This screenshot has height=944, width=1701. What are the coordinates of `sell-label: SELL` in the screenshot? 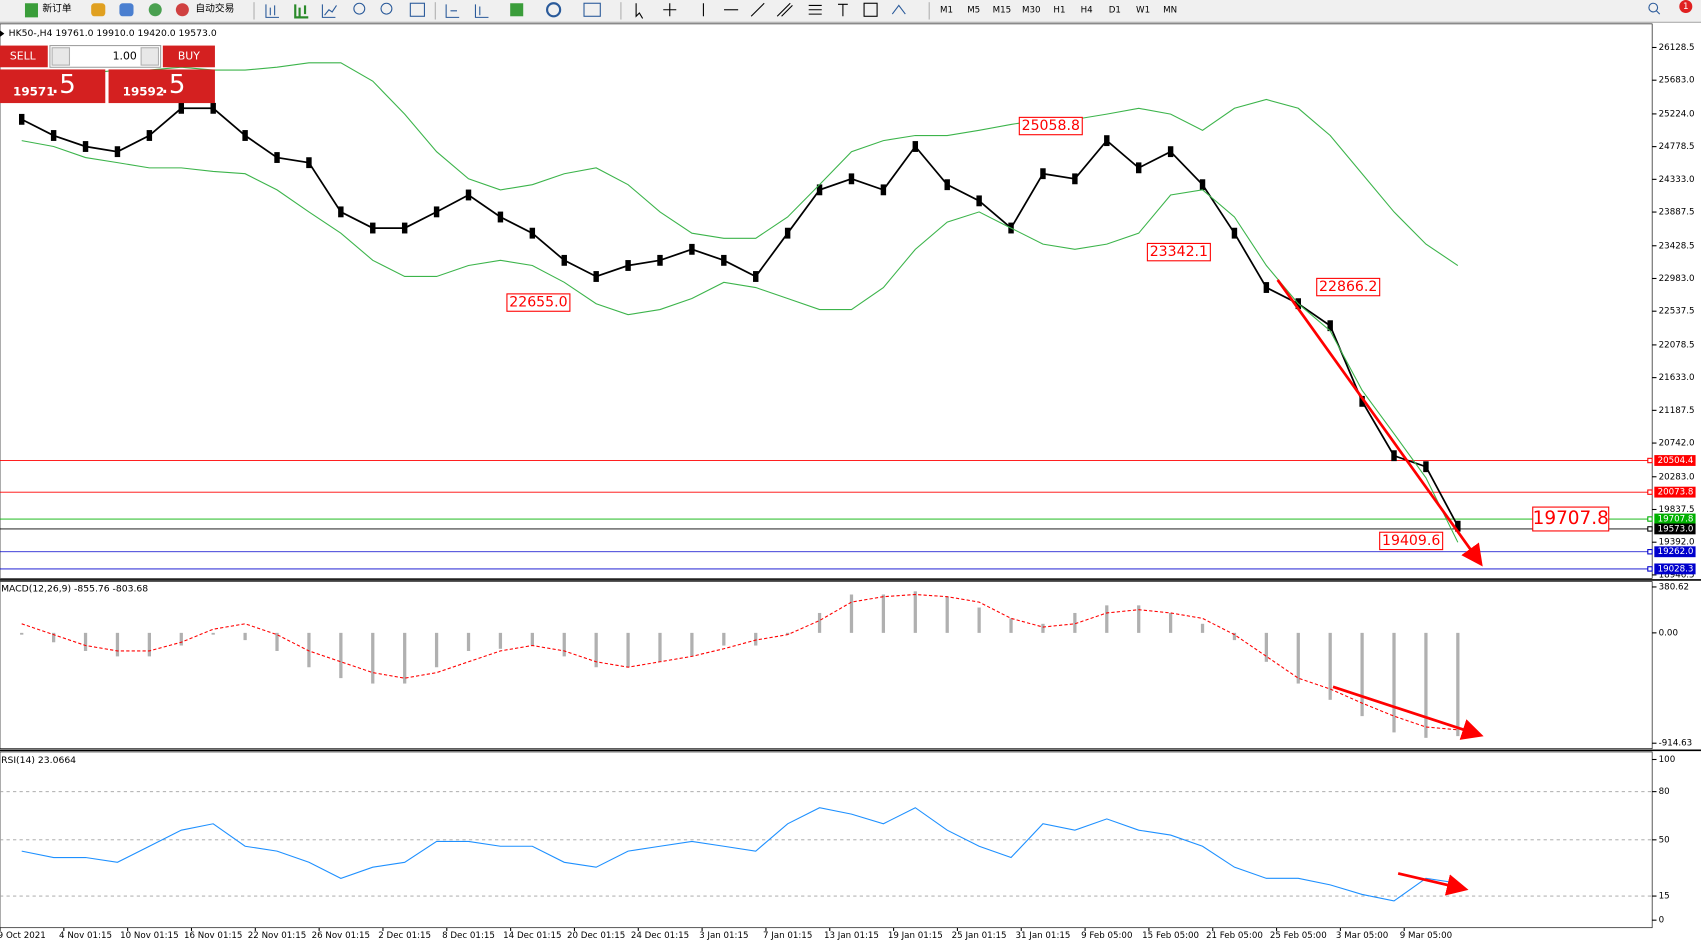 It's located at (23, 55).